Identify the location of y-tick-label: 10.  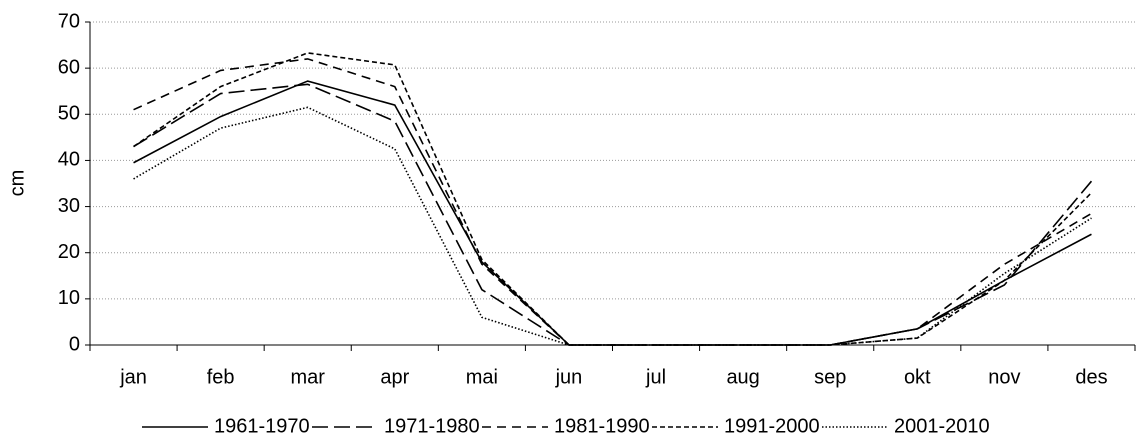
(69, 298).